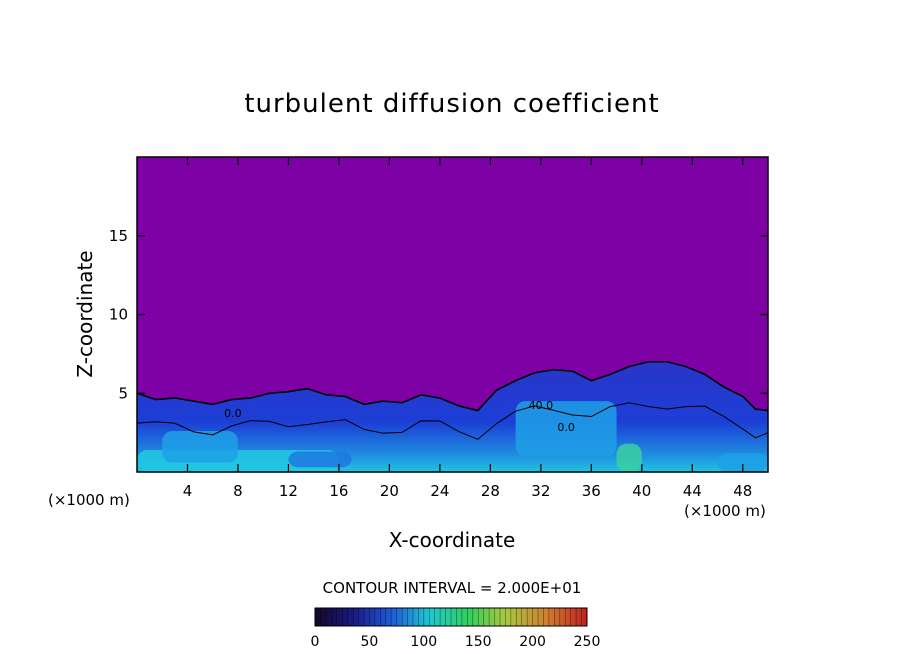 The height and width of the screenshot is (654, 904). I want to click on x-tick-label: 36, so click(591, 491).